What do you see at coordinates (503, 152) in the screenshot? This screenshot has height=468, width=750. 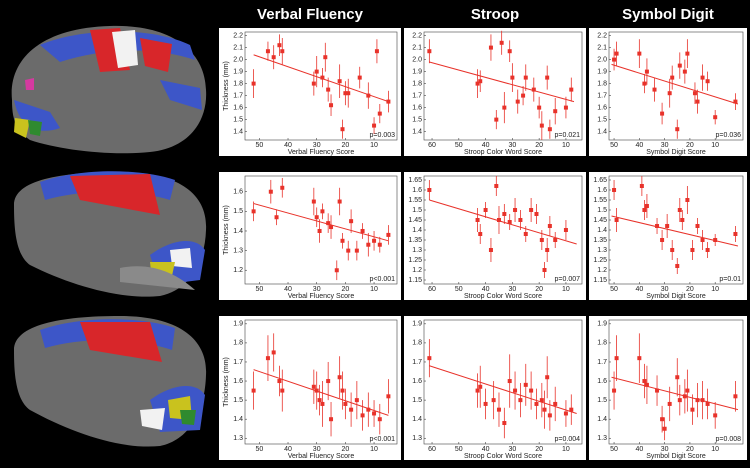 I see `x-axis-label: Stroop Color Word Score` at bounding box center [503, 152].